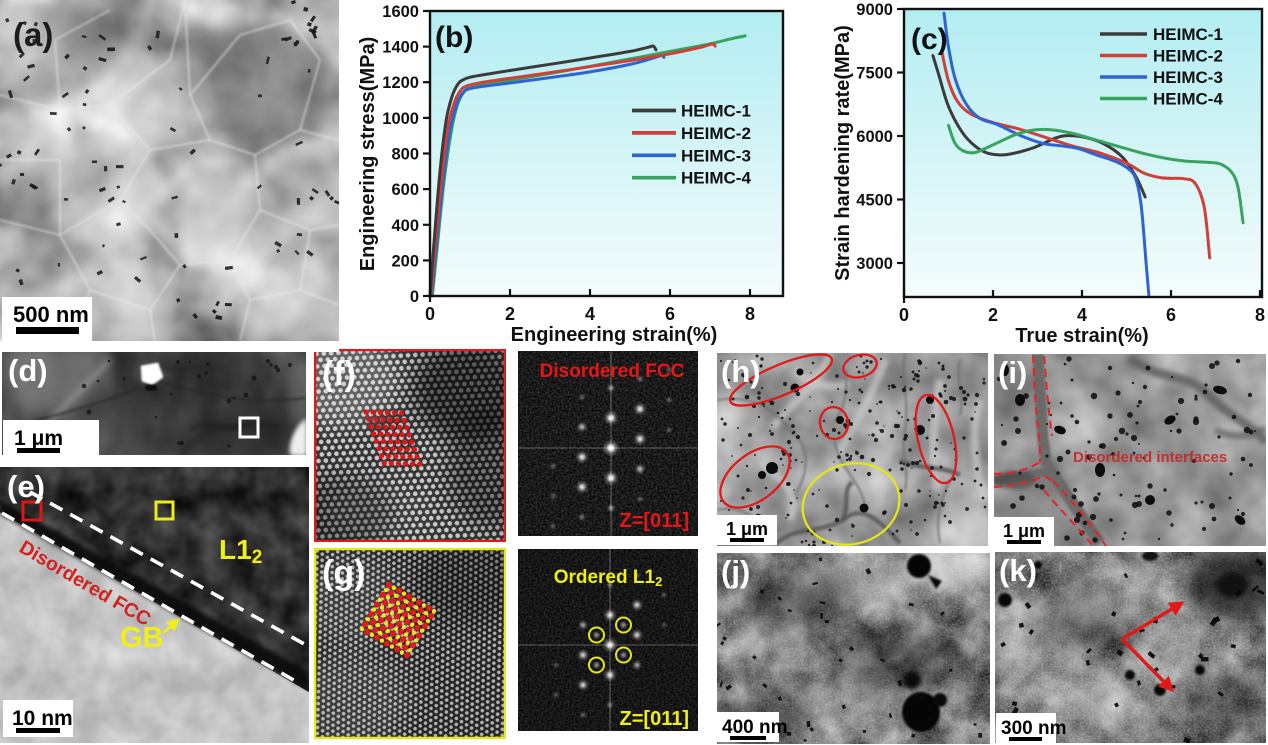 This screenshot has width=1268, height=745. I want to click on svg-text: 3000, so click(874, 264).